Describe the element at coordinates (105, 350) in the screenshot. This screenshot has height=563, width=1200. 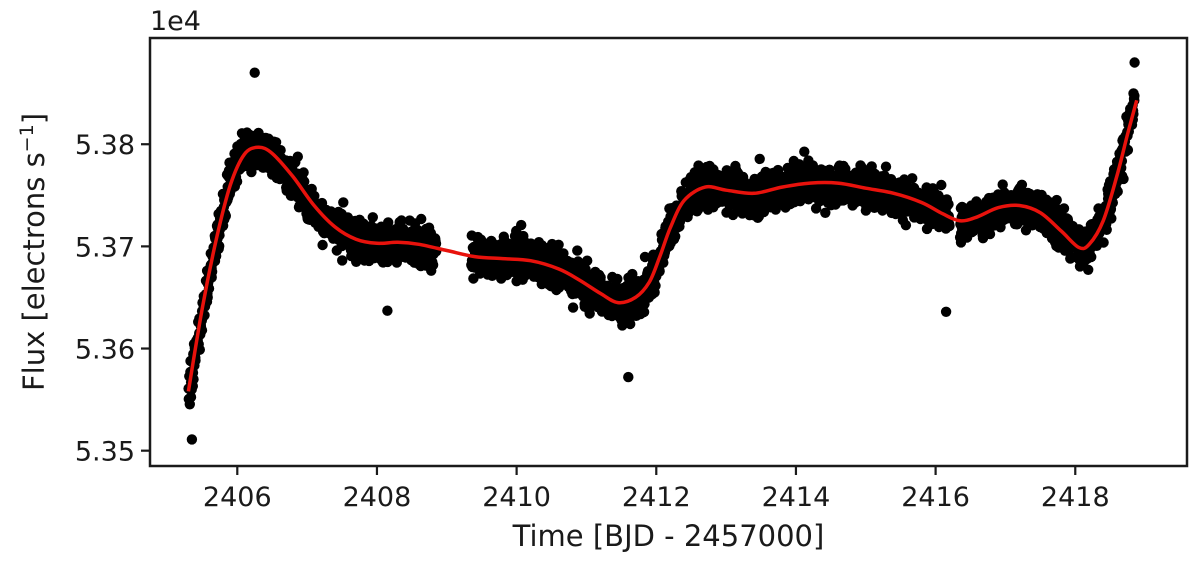
I see `y-tick-label: 5.36` at that location.